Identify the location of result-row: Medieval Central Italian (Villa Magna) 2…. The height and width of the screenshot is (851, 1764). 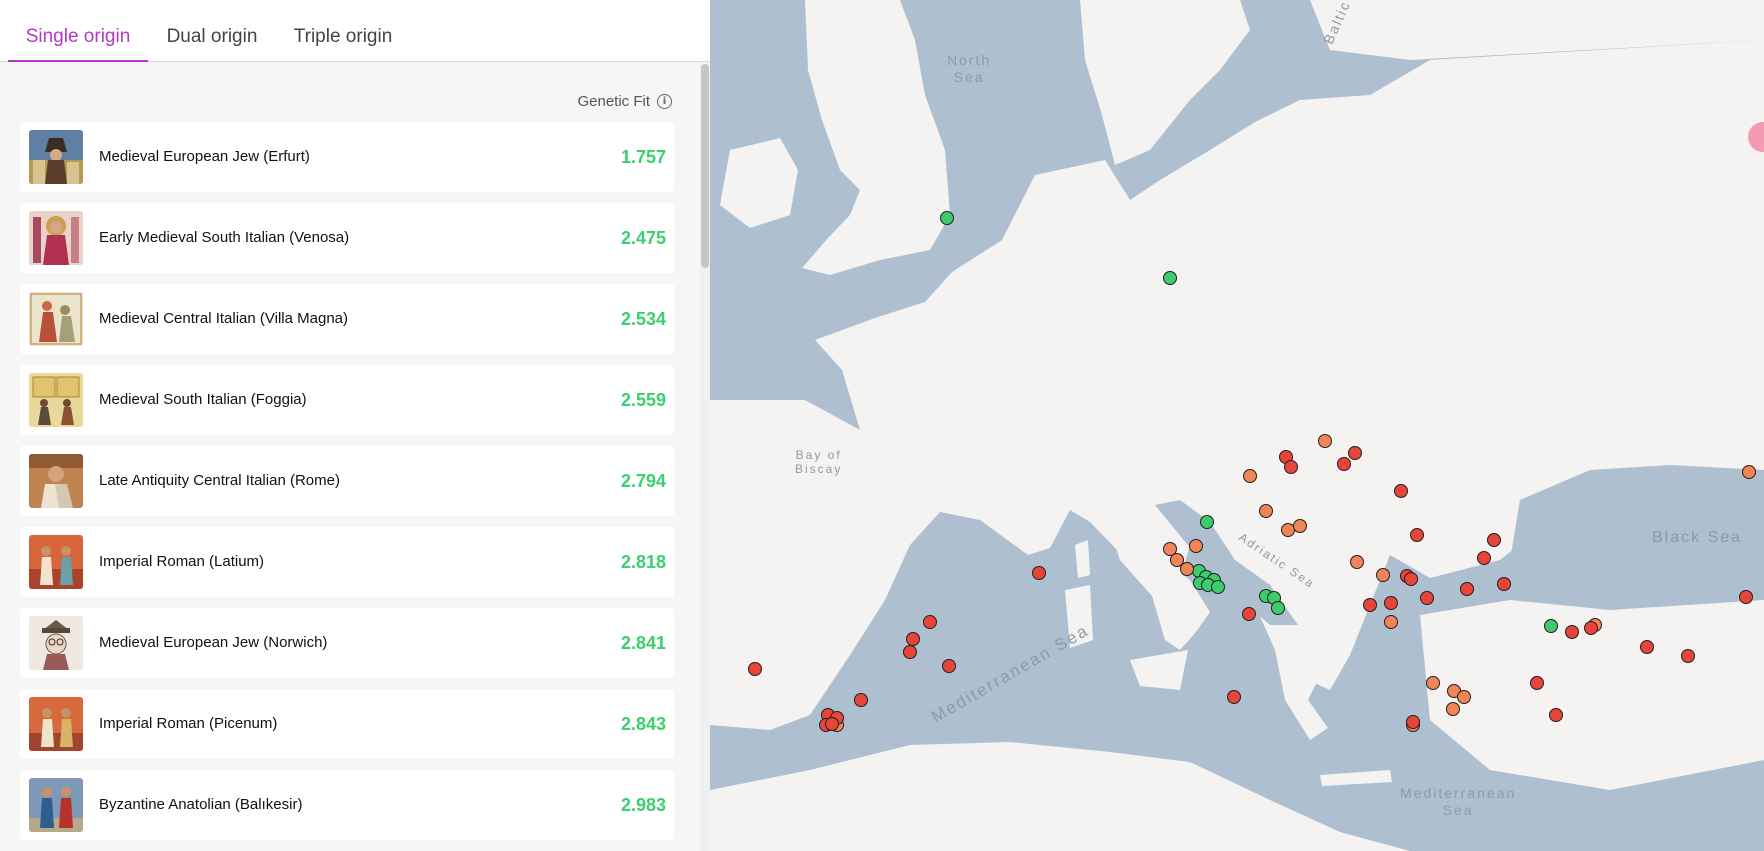
(347, 319).